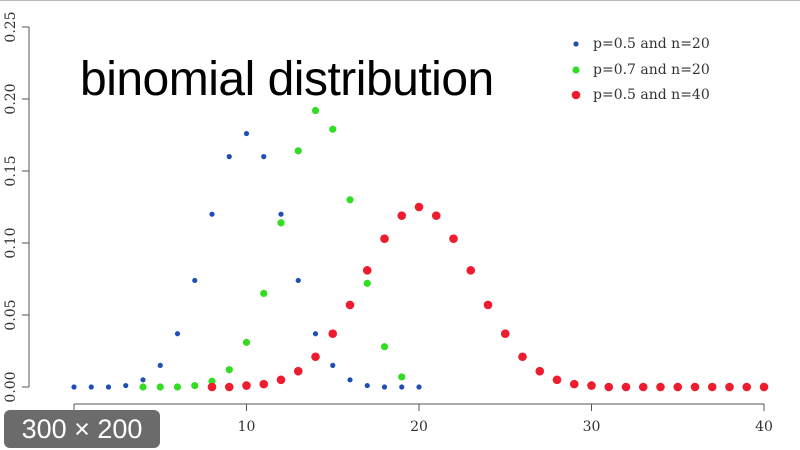  What do you see at coordinates (11, 242) in the screenshot?
I see `y-tick-label: 0.10` at bounding box center [11, 242].